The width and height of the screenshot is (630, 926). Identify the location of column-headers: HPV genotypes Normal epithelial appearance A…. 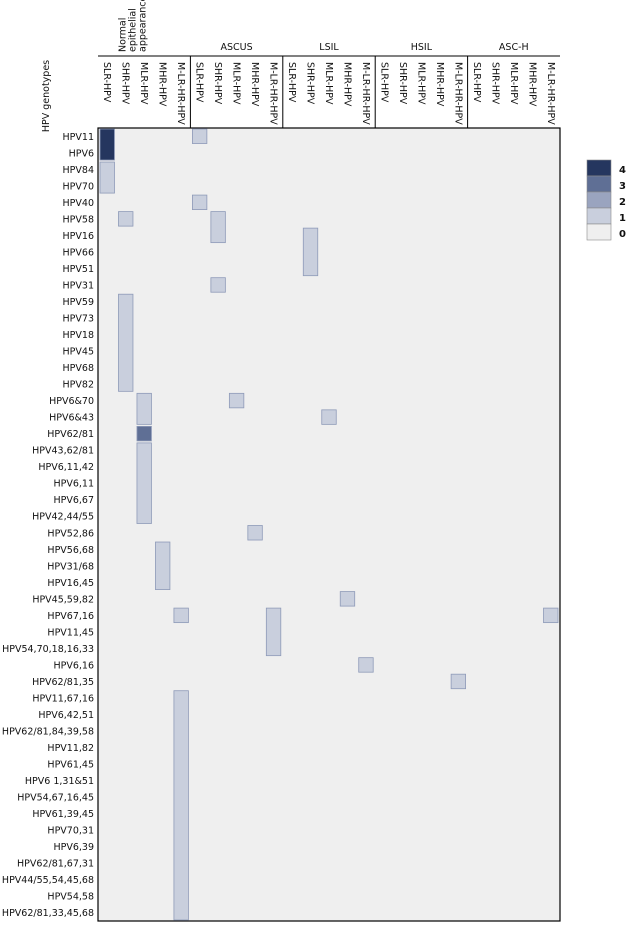
(300, 66).